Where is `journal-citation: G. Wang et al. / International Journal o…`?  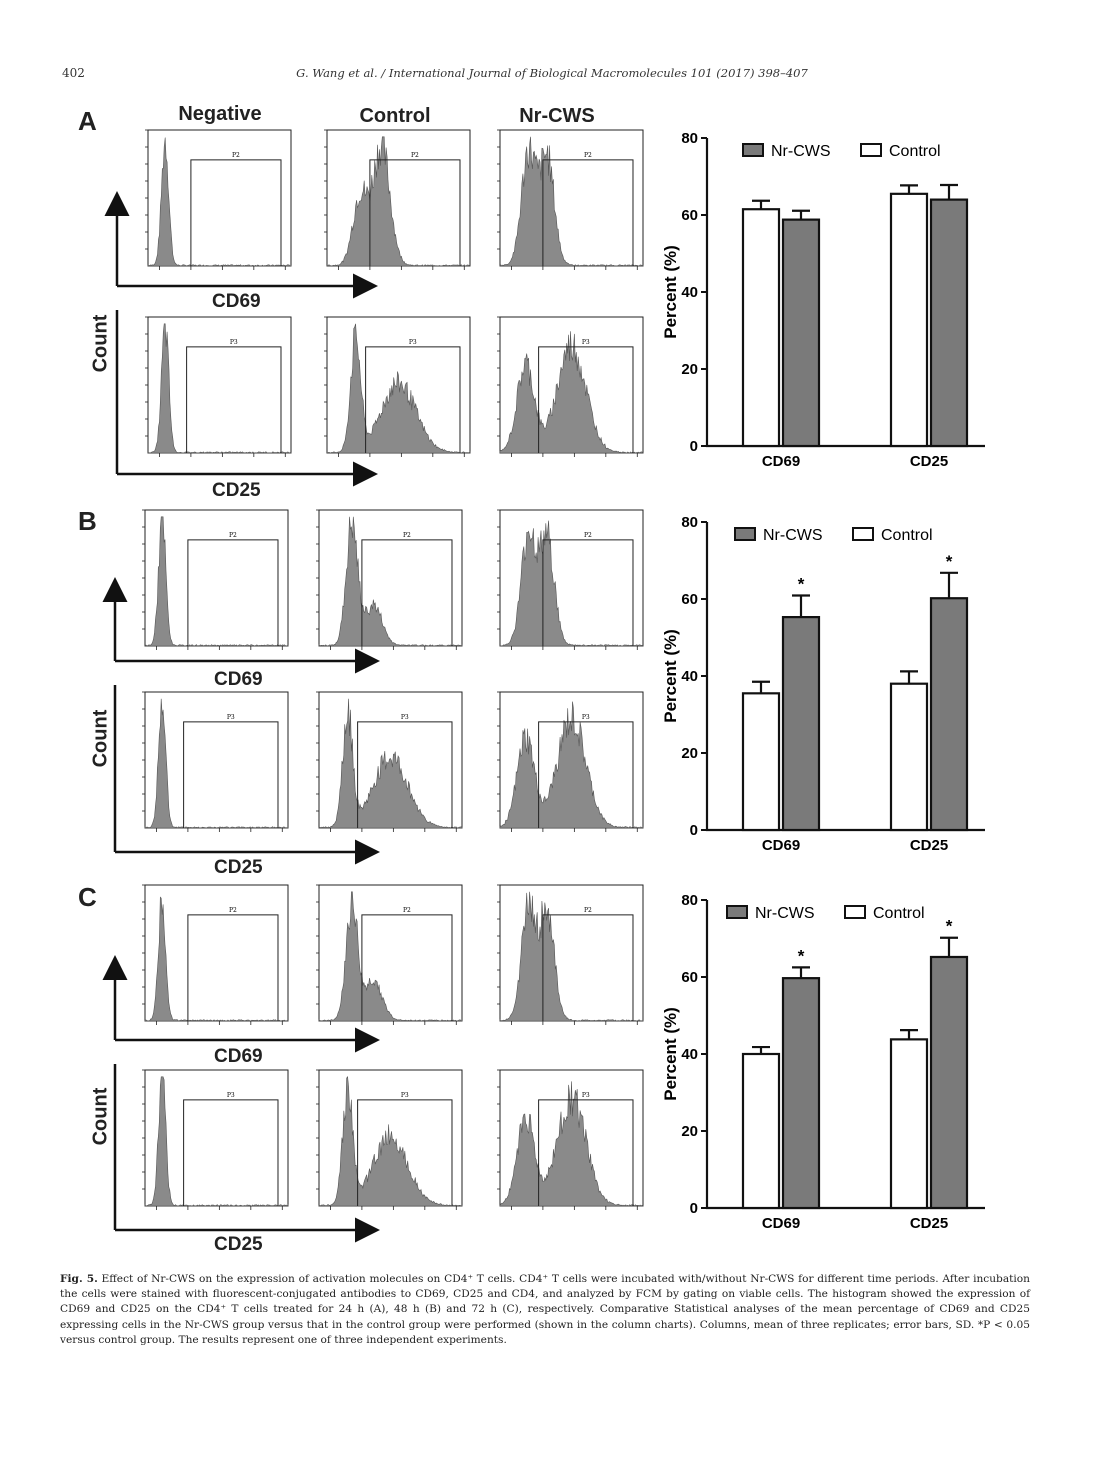
journal-citation: G. Wang et al. / International Journal o… is located at coordinates (552, 73).